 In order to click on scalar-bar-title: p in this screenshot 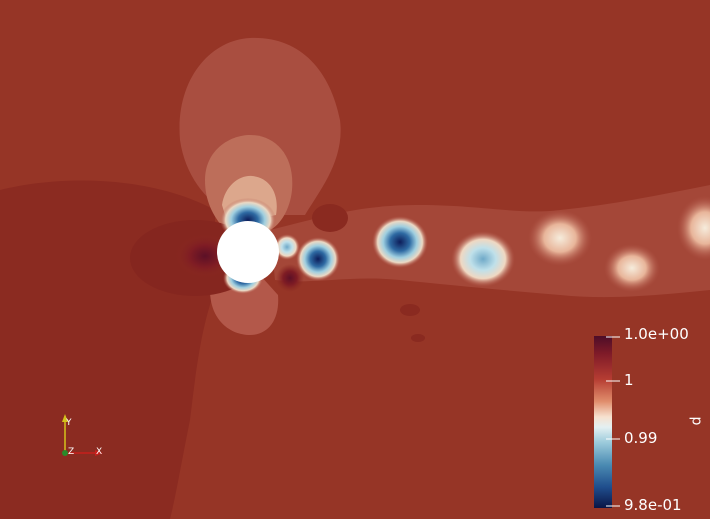, I will do `click(696, 421)`.